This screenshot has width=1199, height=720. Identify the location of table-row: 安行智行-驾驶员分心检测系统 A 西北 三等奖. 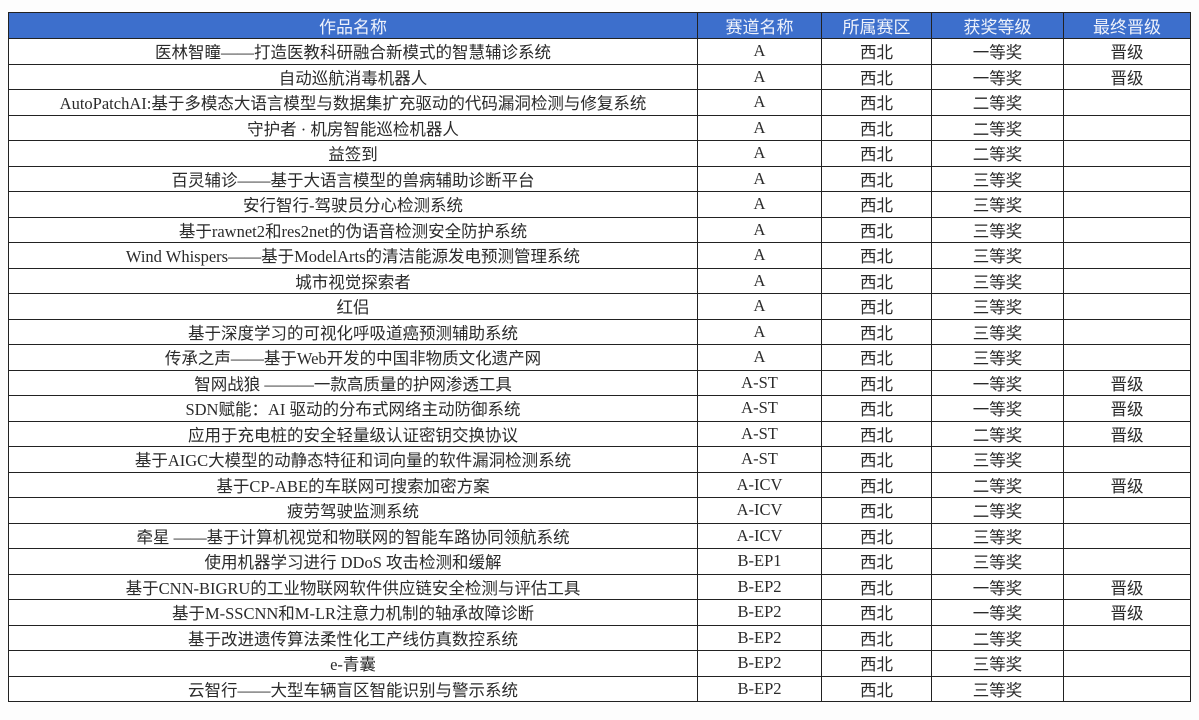
(599, 204).